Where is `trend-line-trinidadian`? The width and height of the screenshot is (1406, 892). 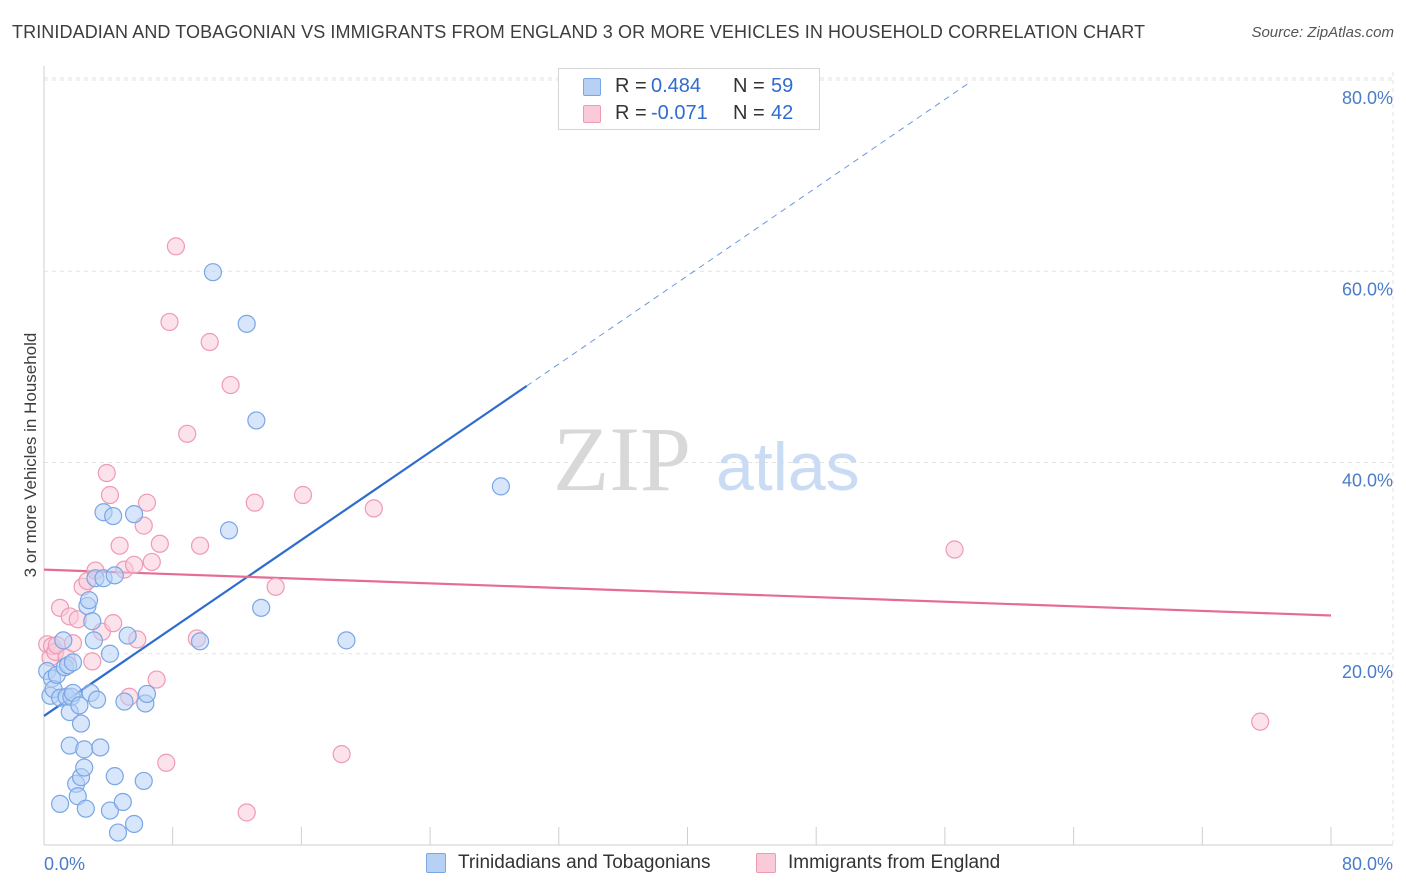
trend-line-trinidadian is located at coordinates (285, 551).